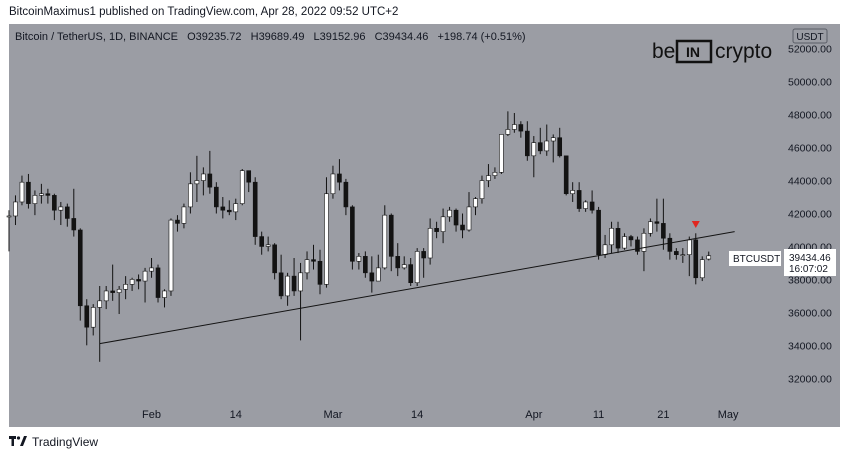  Describe the element at coordinates (533, 415) in the screenshot. I see `time-tick-label: Apr` at that location.